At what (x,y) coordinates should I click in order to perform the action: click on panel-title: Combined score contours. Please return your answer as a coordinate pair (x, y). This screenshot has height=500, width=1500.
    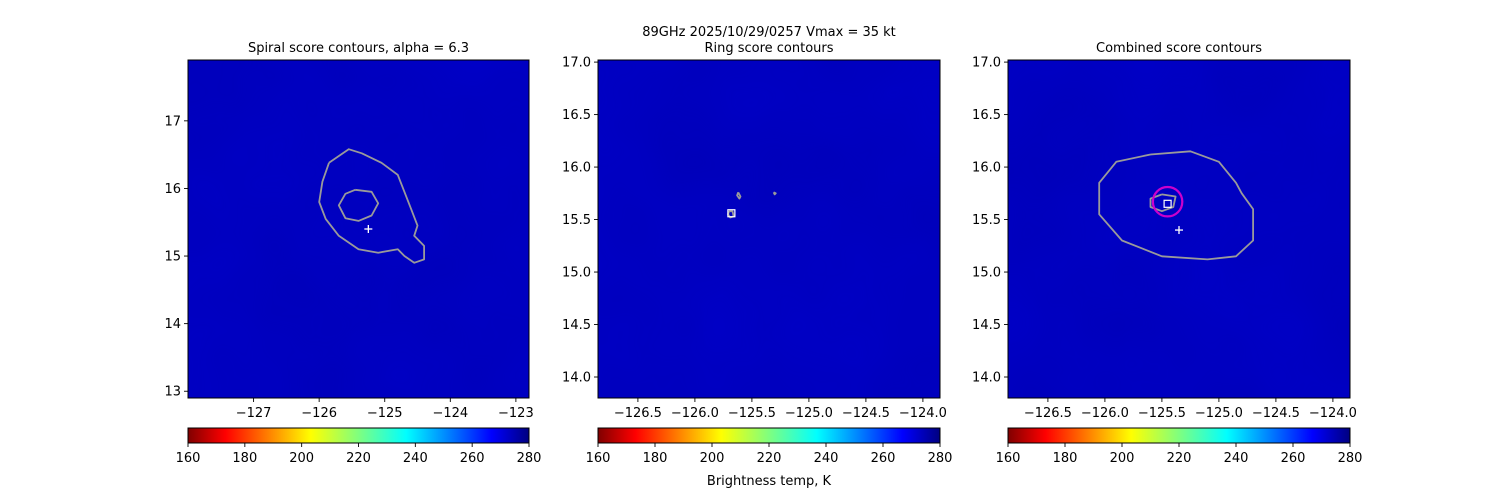
    Looking at the image, I should click on (1179, 48).